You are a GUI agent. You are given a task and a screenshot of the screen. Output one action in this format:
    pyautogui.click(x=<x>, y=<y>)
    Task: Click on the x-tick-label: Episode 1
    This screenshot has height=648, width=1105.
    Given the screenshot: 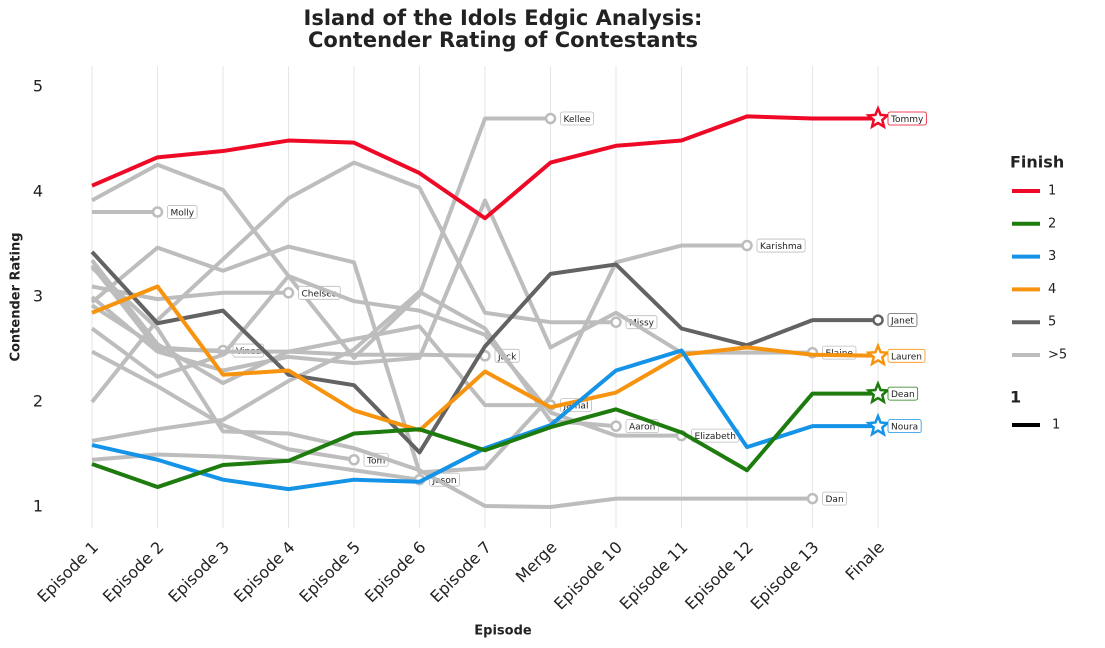 What is the action you would take?
    pyautogui.click(x=67, y=572)
    